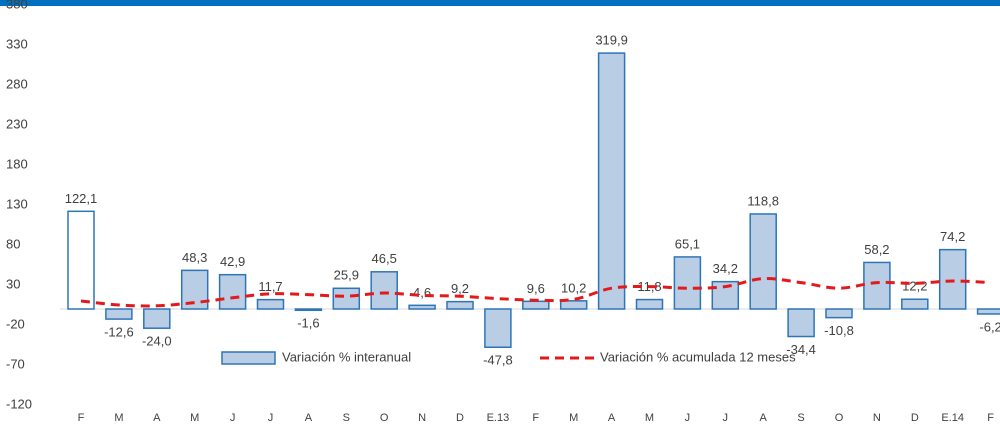 Image resolution: width=1000 pixels, height=429 pixels. Describe the element at coordinates (801, 349) in the screenshot. I see `data-label: -34,4` at that location.